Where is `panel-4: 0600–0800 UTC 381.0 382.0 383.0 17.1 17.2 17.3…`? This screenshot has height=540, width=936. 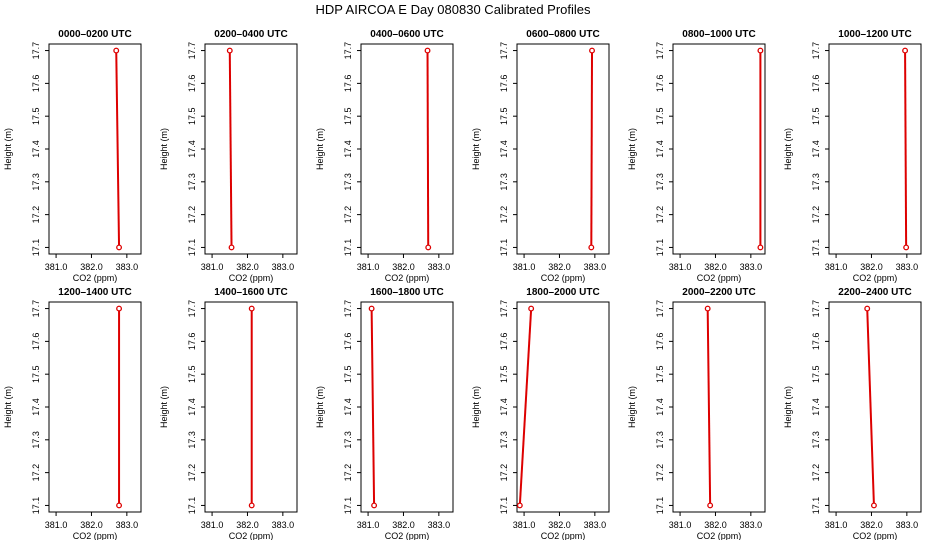
panel-4: 0600–0800 UTC 381.0 382.0 383.0 17.1 17.2 17.3… is located at coordinates (540, 156).